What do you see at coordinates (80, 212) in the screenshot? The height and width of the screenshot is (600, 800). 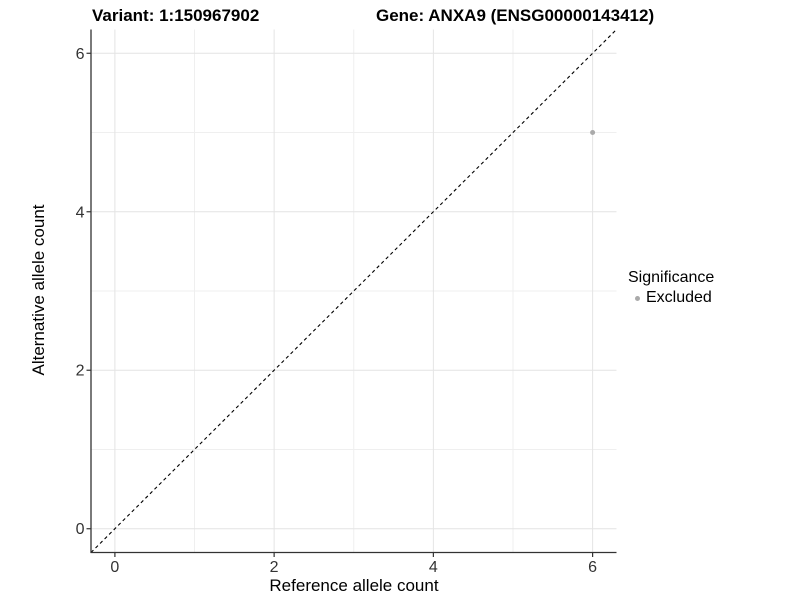 I see `y-axis-tick-label: 4` at bounding box center [80, 212].